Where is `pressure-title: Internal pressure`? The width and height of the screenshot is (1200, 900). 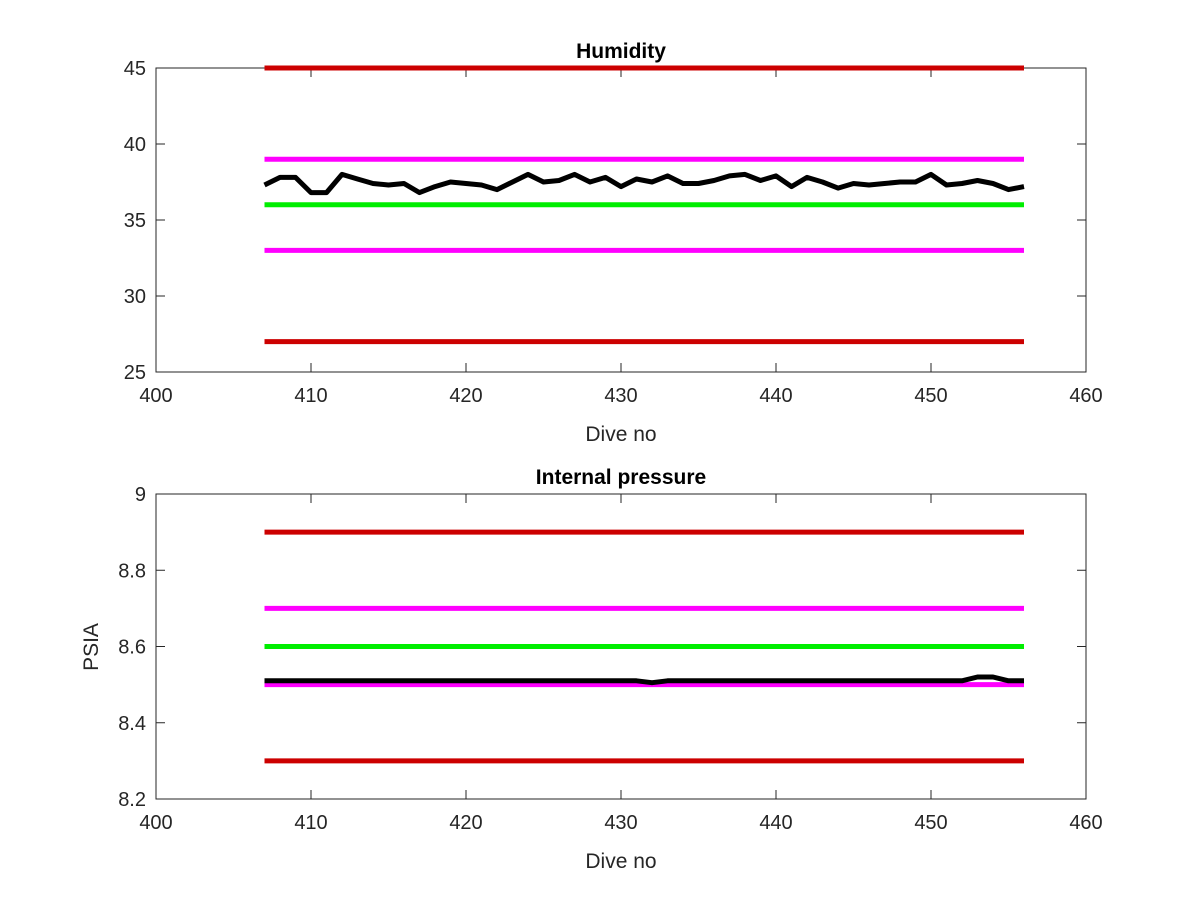
pressure-title: Internal pressure is located at coordinates (621, 477).